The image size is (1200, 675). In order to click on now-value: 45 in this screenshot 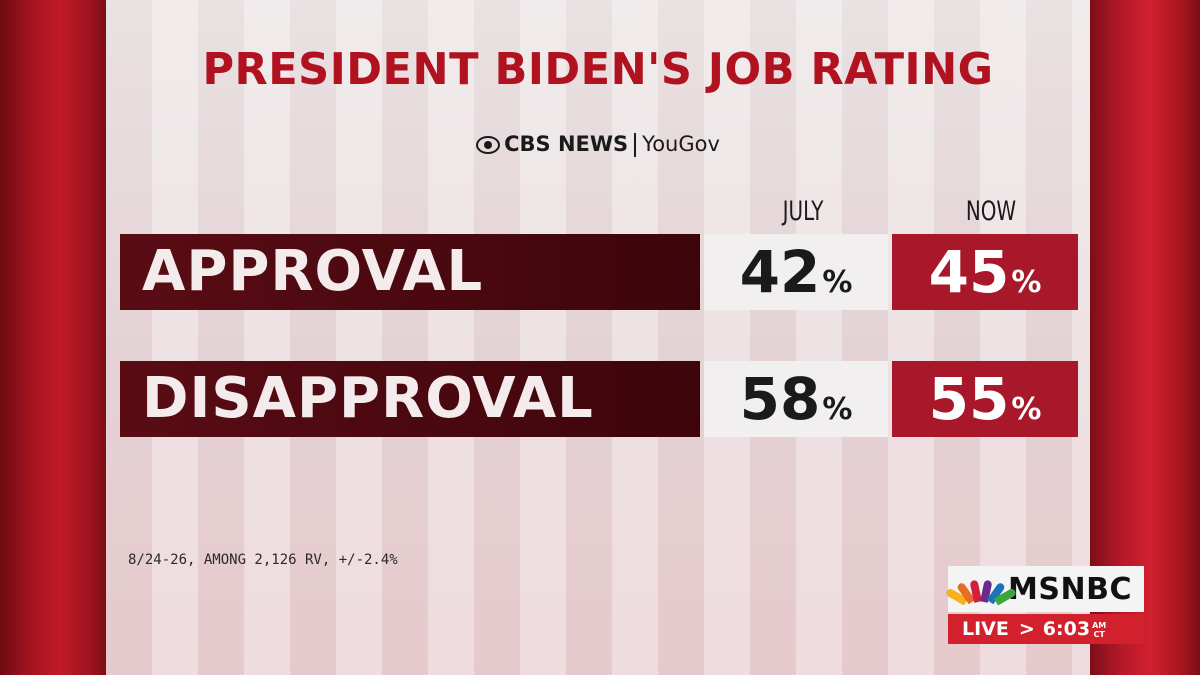, I will do `click(969, 272)`.